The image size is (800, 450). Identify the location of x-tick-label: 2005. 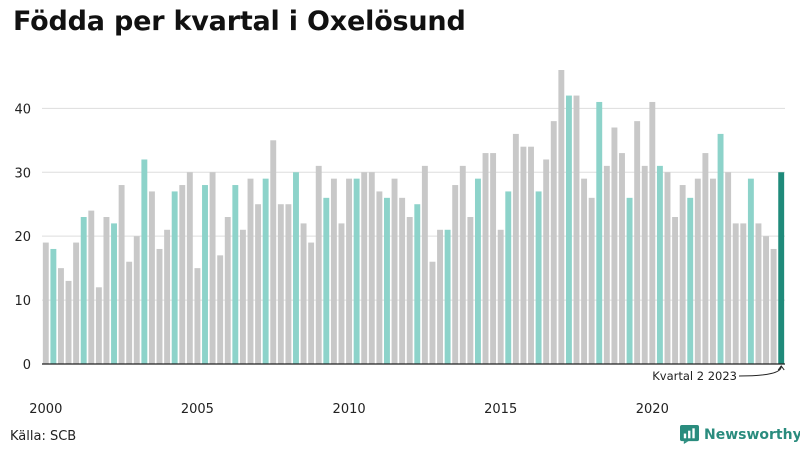
(197, 409).